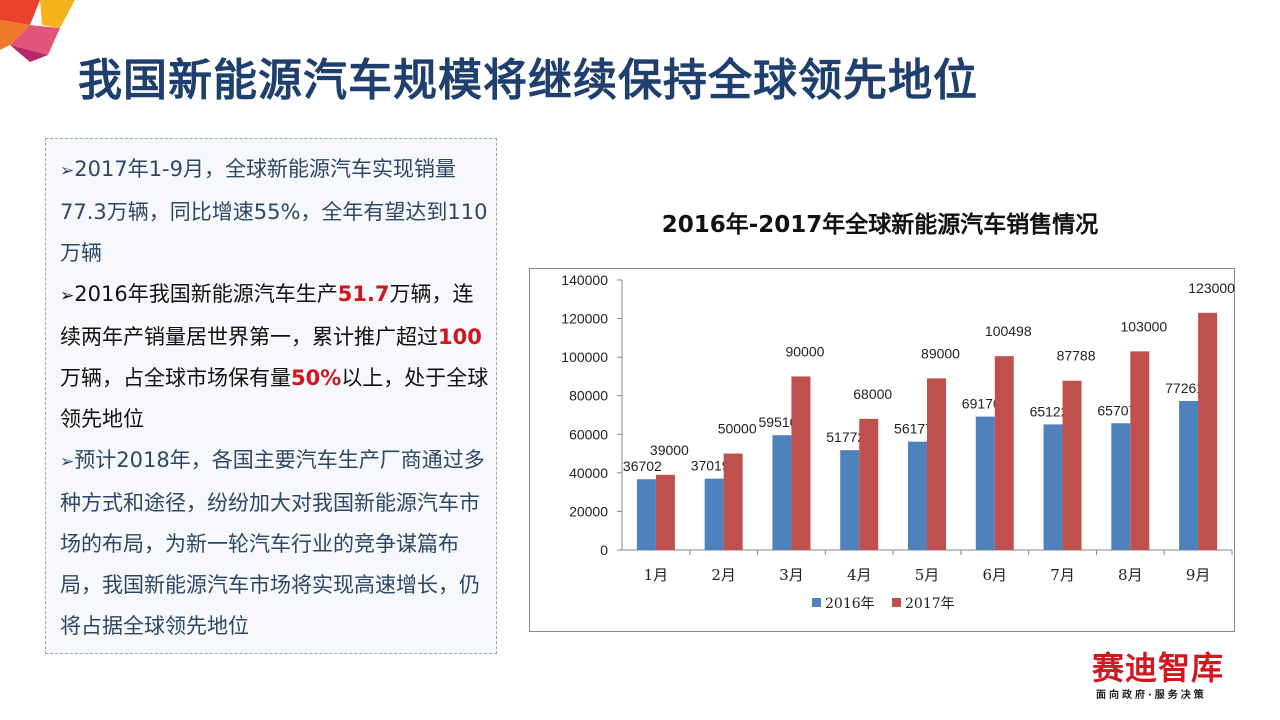 This screenshot has height=720, width=1280. I want to click on data-label: 87788, so click(1076, 356).